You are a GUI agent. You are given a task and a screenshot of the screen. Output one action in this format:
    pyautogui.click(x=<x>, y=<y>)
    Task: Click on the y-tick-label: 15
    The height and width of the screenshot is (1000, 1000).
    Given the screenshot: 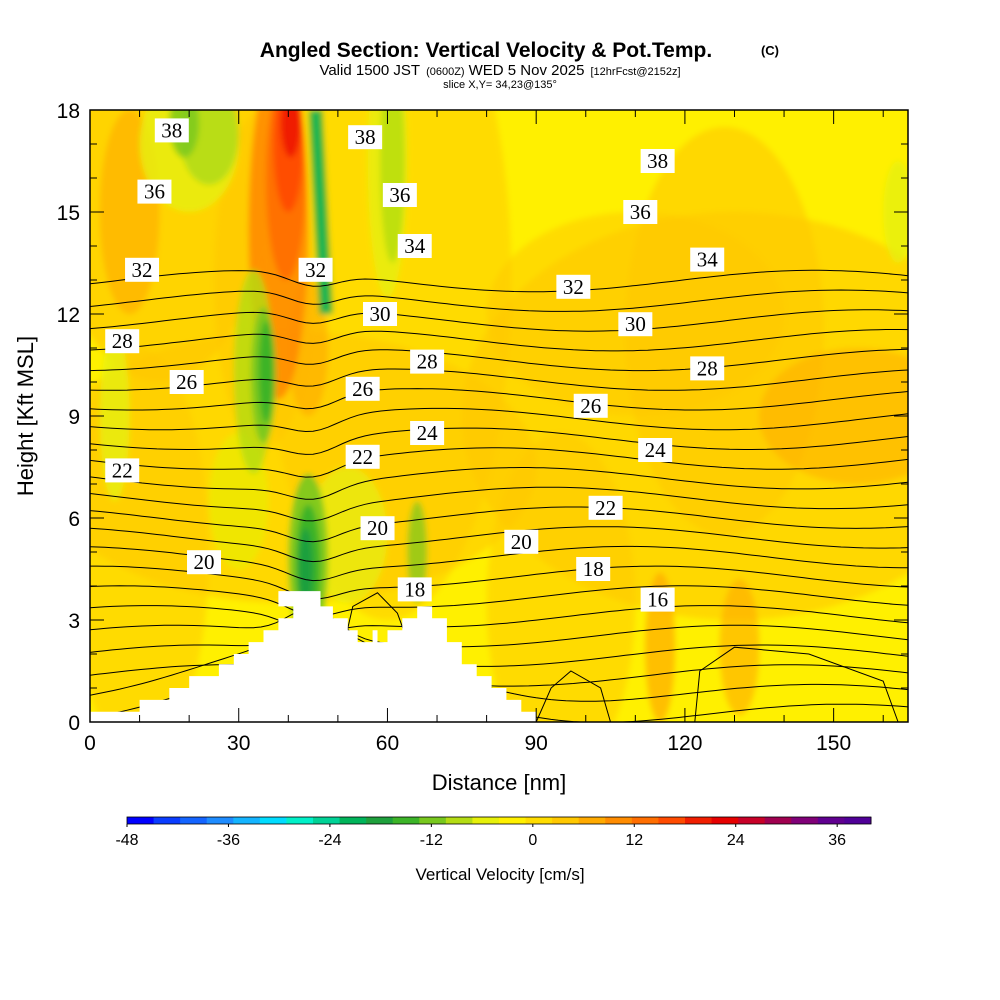 What is the action you would take?
    pyautogui.click(x=68, y=213)
    